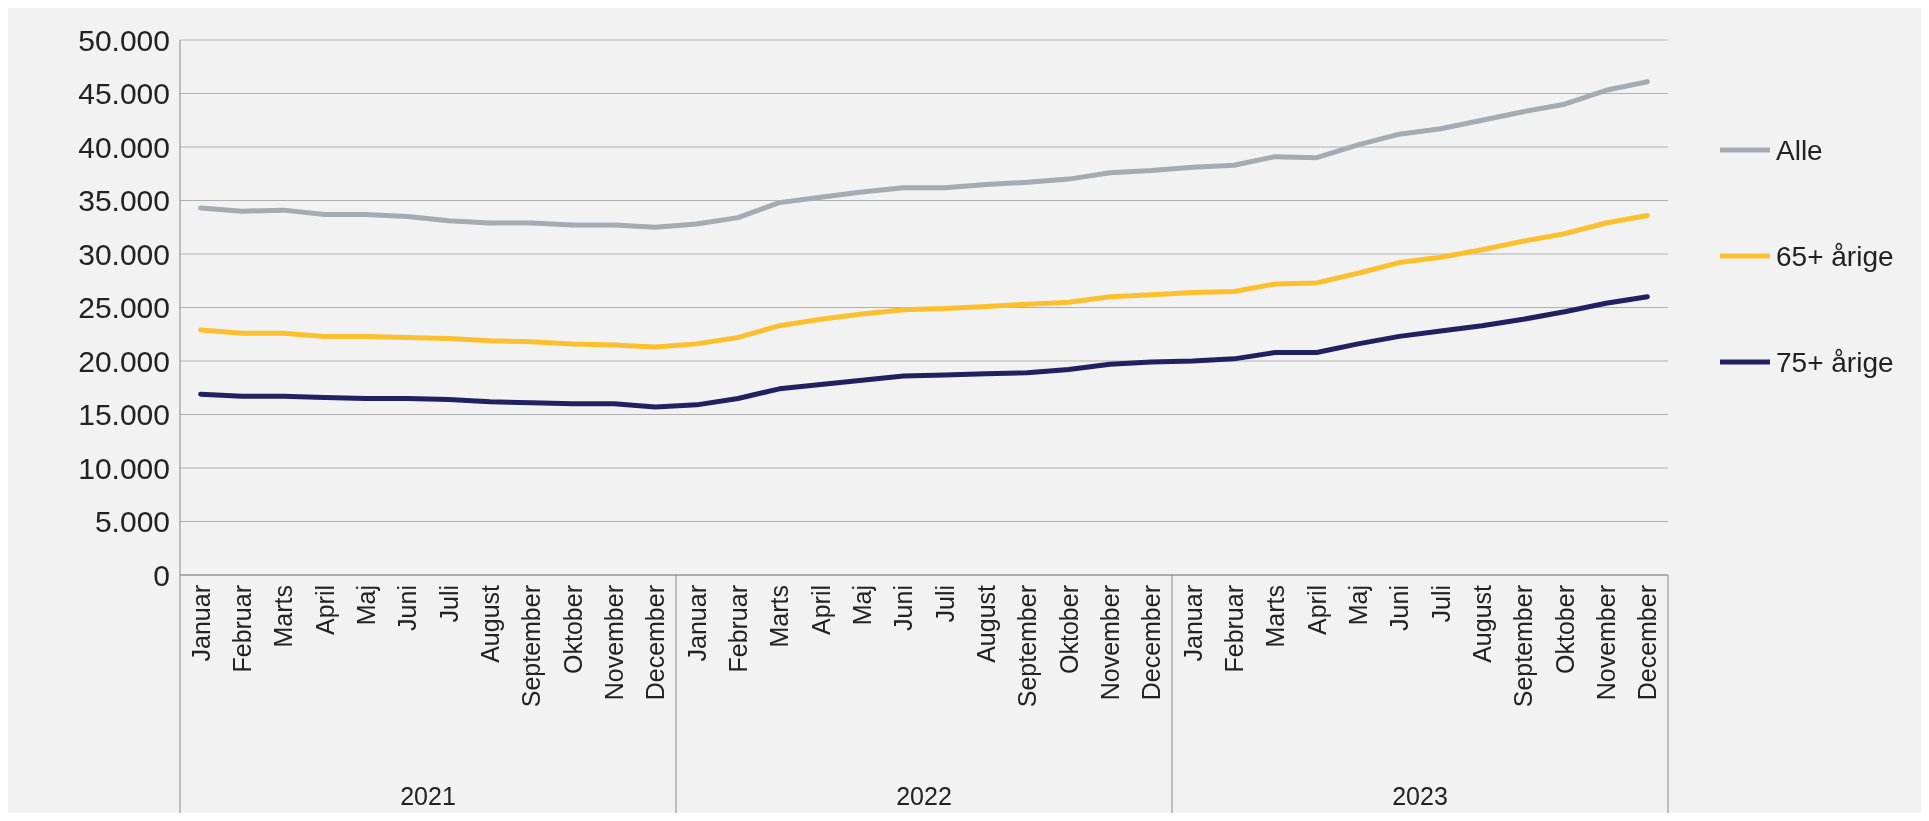 This screenshot has width=1929, height=821. Describe the element at coordinates (1835, 256) in the screenshot. I see `legend-label: 65+ årige` at that location.